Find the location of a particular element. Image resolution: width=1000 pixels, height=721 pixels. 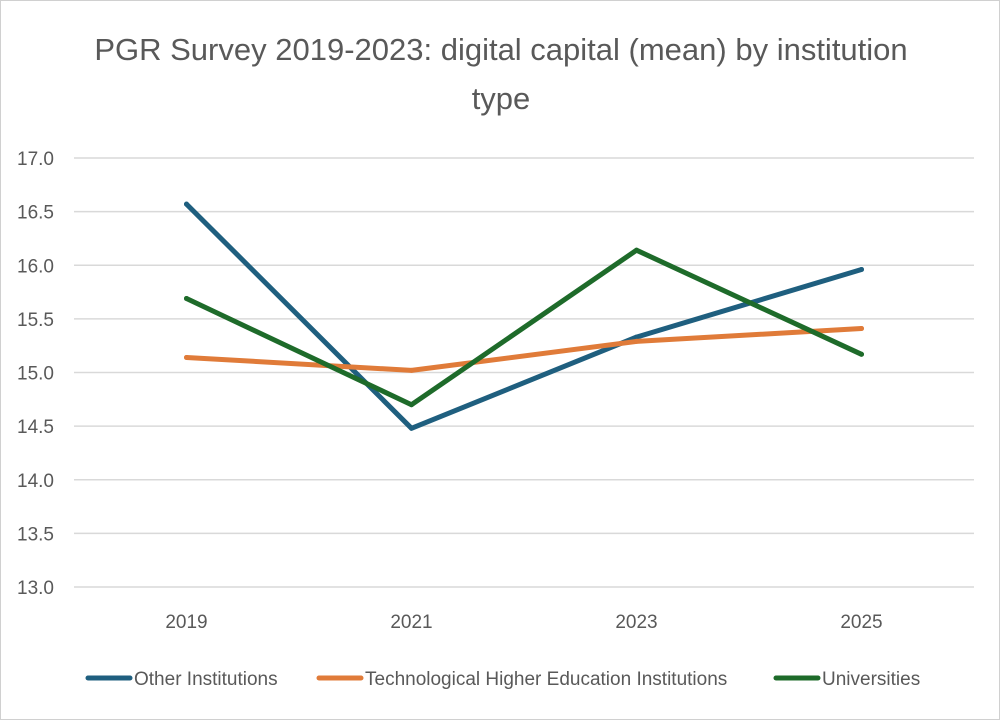

y-tick-label: 14.5 is located at coordinates (35, 427).